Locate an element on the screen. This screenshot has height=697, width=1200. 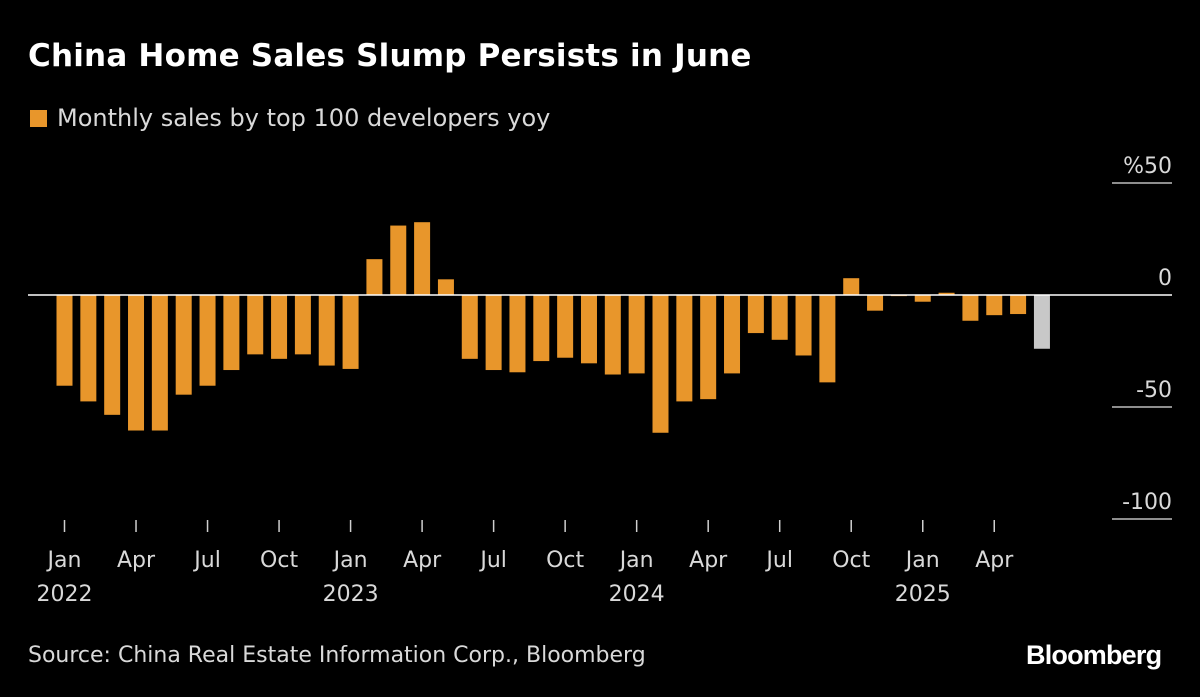
bloomberg-logo: Bloomberg is located at coordinates (1094, 655).